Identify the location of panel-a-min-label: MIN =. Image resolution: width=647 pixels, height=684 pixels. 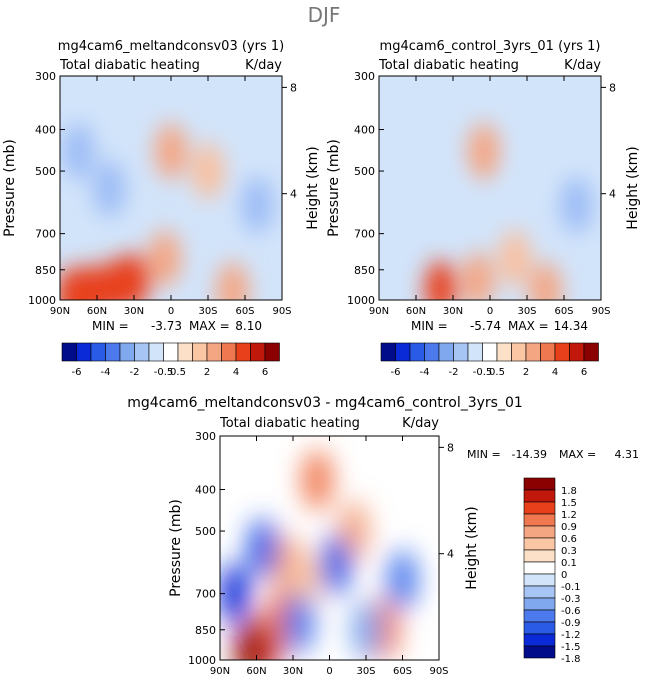
(110, 326).